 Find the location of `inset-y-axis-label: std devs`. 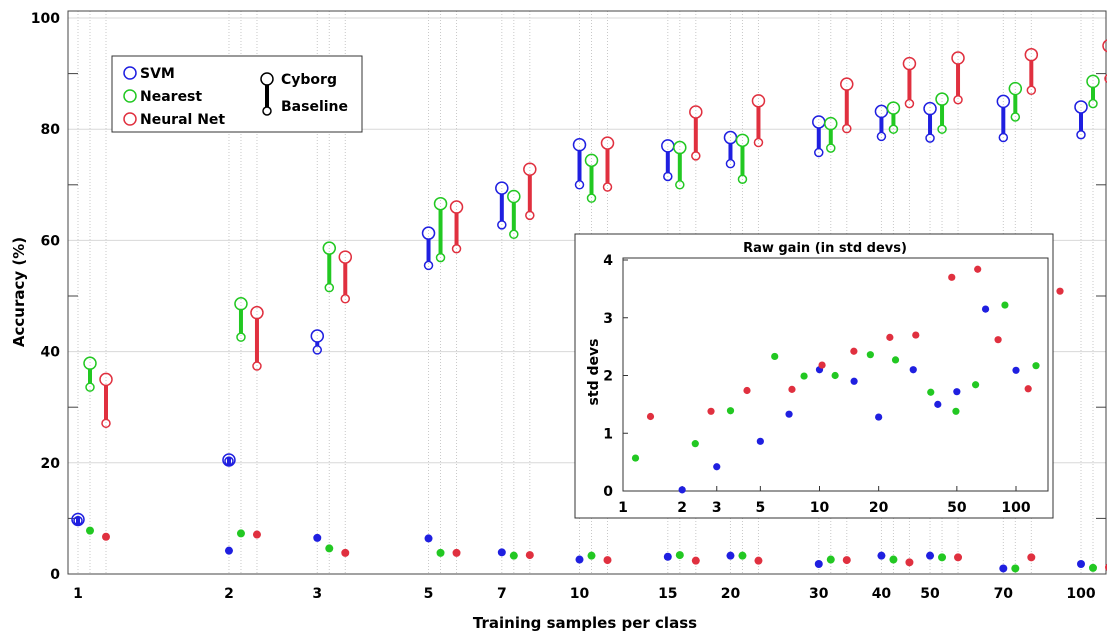

inset-y-axis-label: std devs is located at coordinates (594, 372).